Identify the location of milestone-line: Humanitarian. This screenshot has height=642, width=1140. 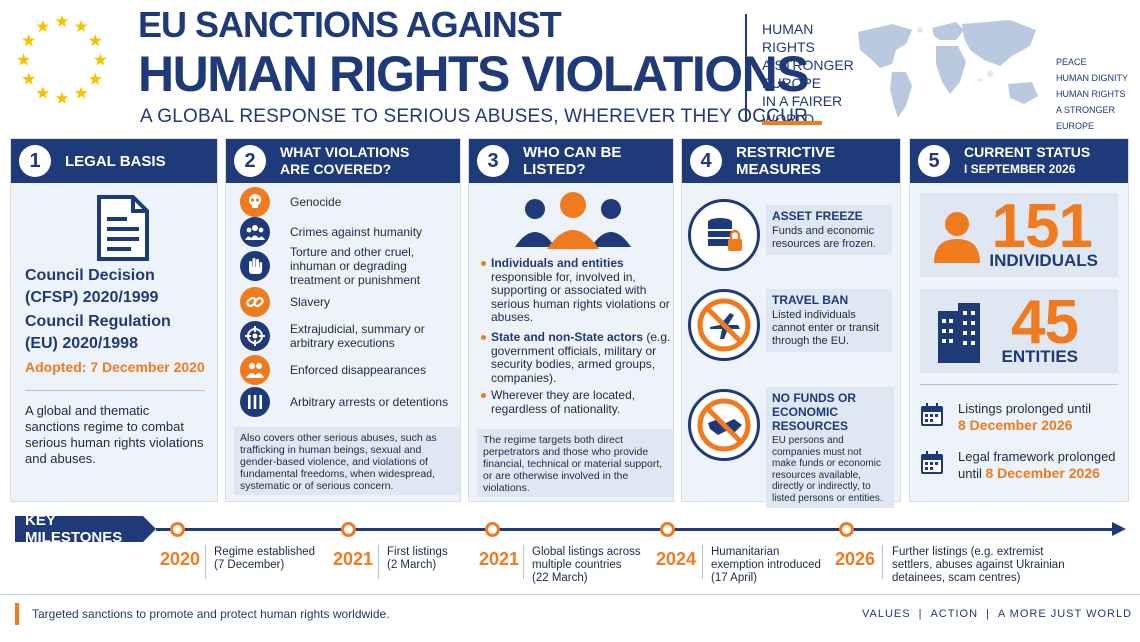
(745, 552).